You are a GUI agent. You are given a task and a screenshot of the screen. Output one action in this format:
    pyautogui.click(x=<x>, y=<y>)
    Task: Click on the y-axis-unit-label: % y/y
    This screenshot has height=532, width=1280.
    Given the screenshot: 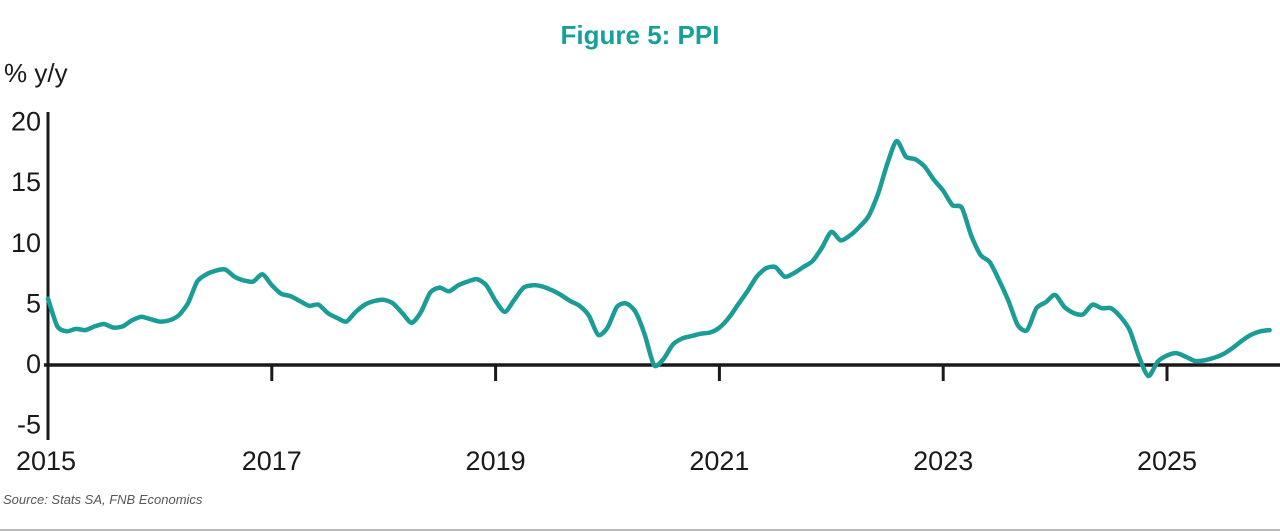 What is the action you would take?
    pyautogui.click(x=36, y=73)
    